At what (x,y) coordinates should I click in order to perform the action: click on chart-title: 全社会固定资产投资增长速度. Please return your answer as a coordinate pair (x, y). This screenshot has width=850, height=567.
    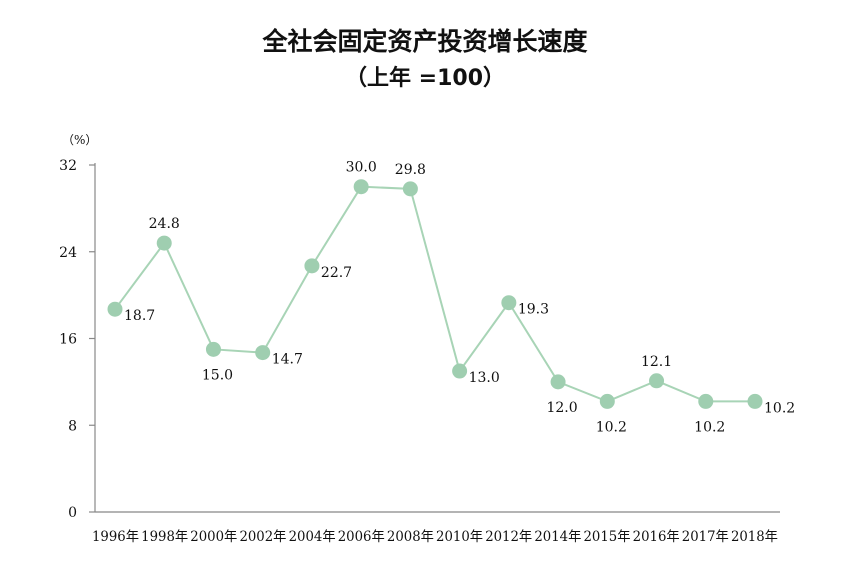
    Looking at the image, I should click on (424, 41).